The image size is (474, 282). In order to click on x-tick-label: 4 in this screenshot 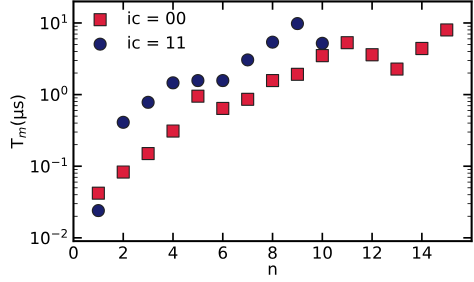, I will do `click(173, 252)`.